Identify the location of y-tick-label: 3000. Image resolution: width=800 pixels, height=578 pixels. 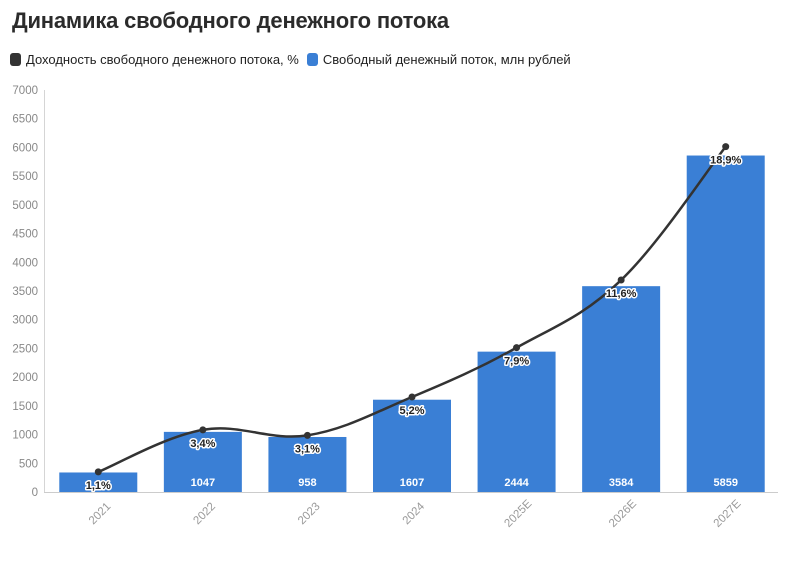
(25, 321).